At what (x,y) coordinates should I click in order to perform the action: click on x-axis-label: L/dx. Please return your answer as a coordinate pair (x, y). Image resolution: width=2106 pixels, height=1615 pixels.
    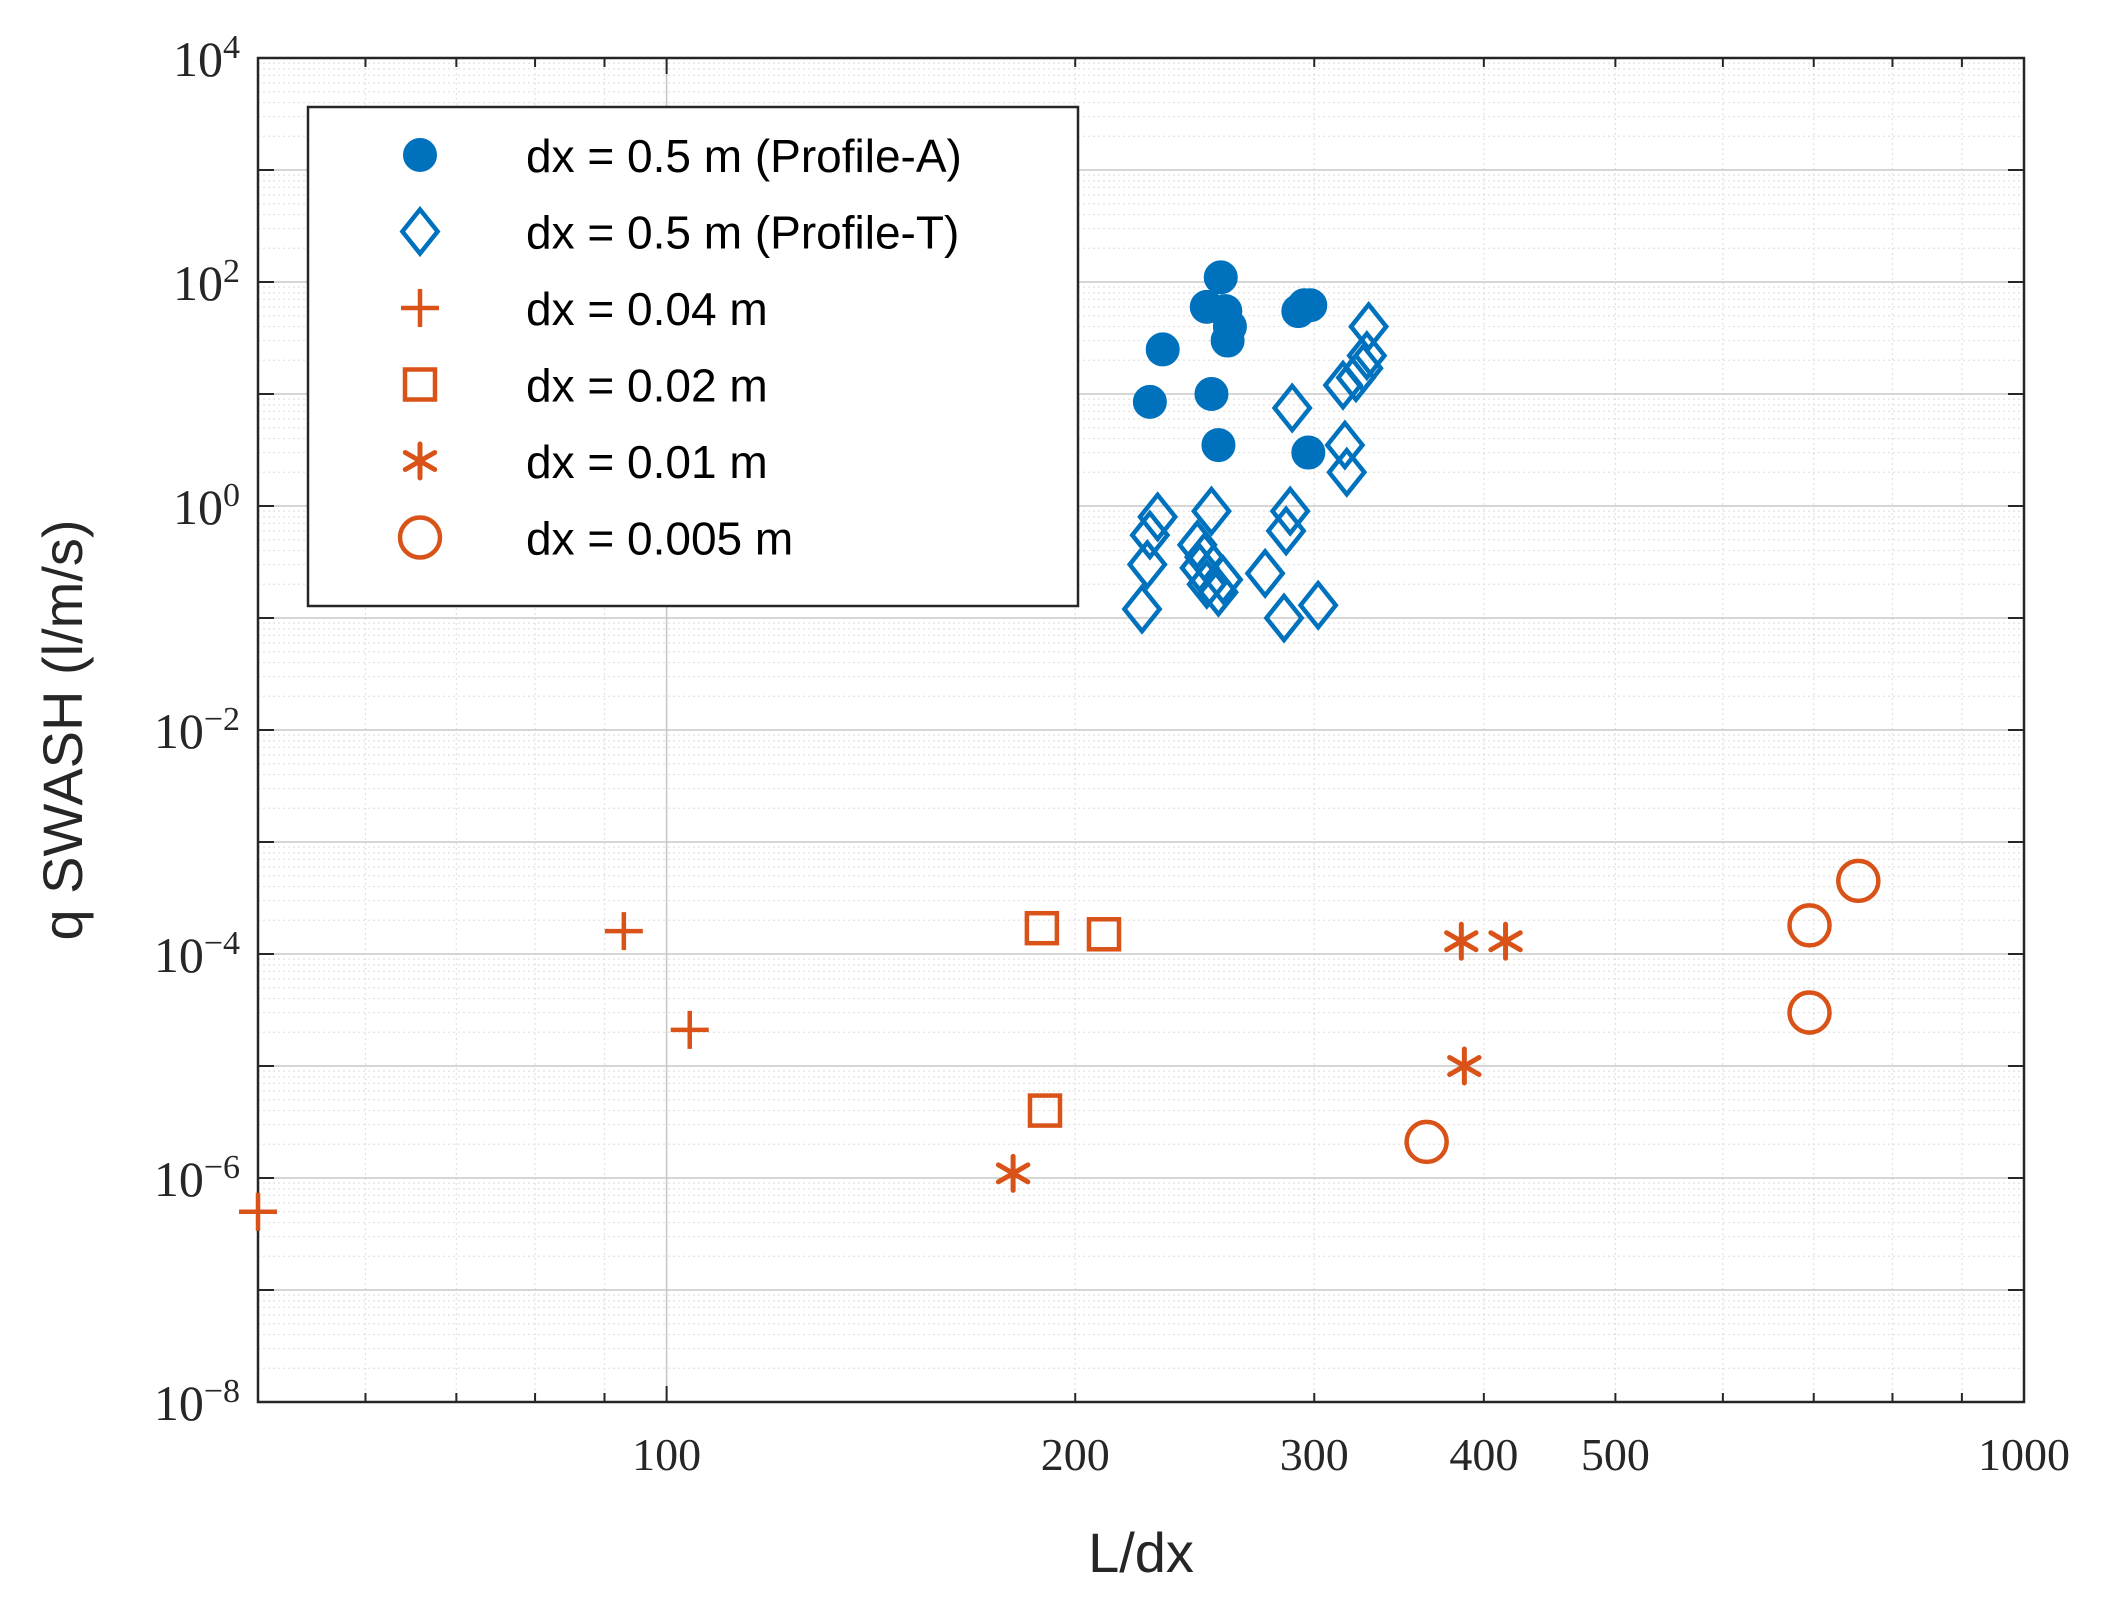
    Looking at the image, I should click on (1141, 1552).